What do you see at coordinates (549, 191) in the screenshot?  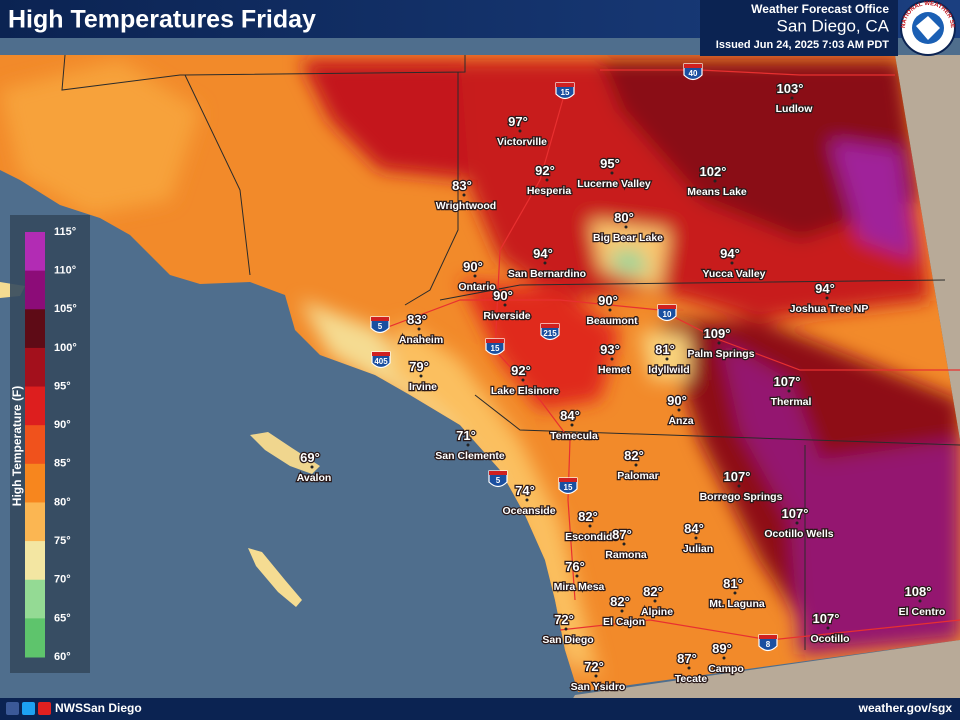 I see `city-name: Hesperia` at bounding box center [549, 191].